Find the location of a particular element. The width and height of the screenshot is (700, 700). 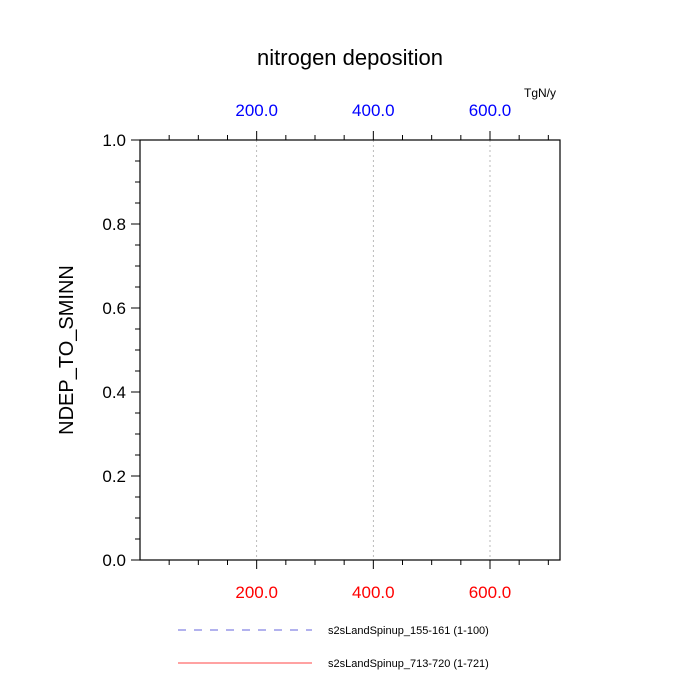

y-tick-label-1: 0.2 is located at coordinates (114, 476).